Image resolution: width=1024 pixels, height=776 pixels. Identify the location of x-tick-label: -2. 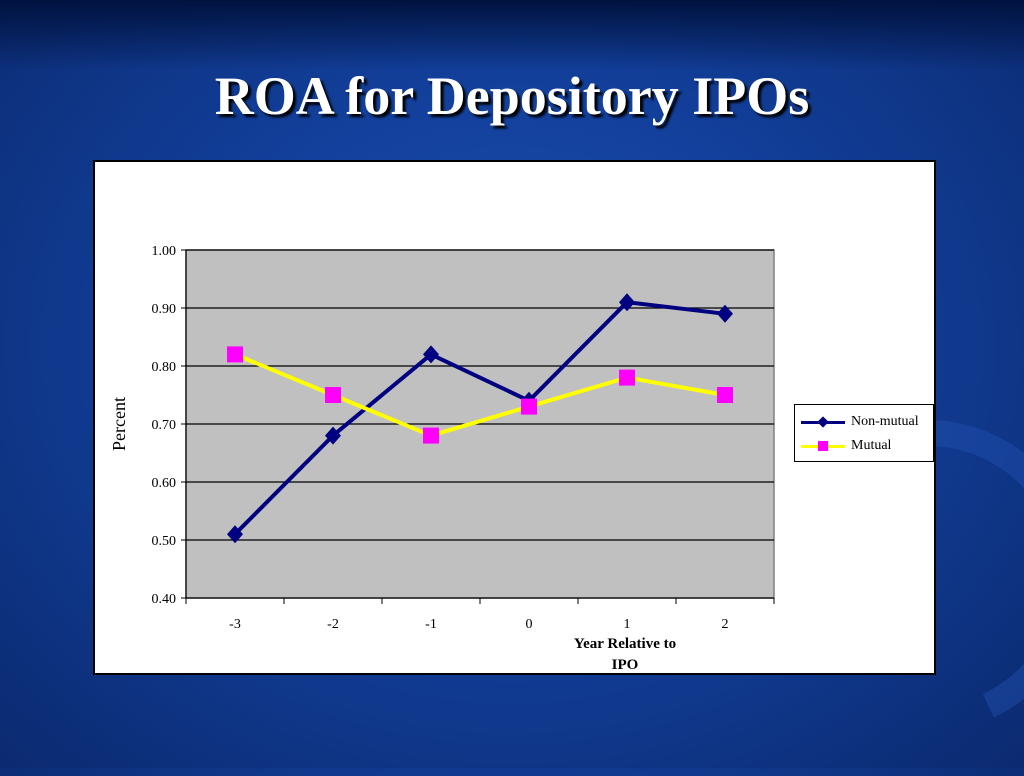
(333, 624).